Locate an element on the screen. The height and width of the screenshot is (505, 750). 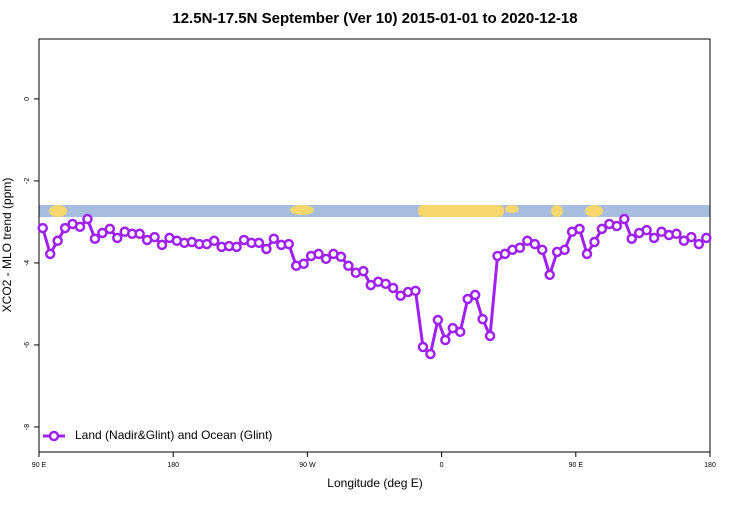
y-tick-label: -6 is located at coordinates (27, 345).